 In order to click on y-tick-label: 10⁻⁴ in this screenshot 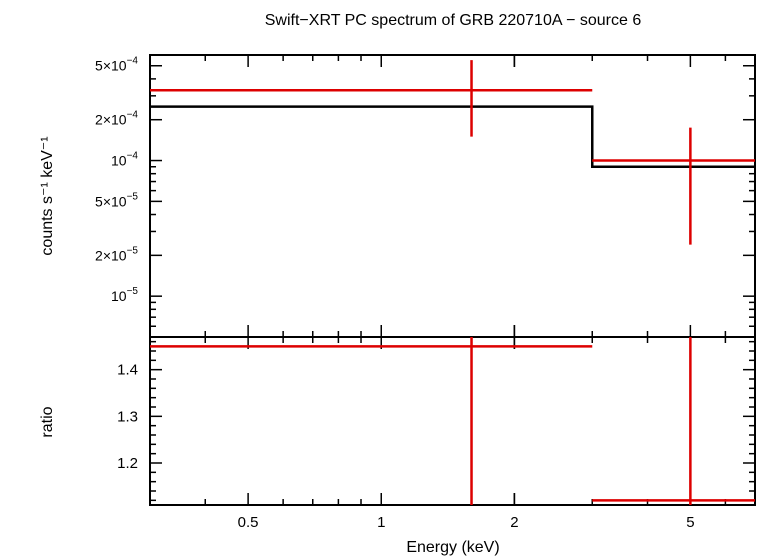, I will do `click(124, 160)`.